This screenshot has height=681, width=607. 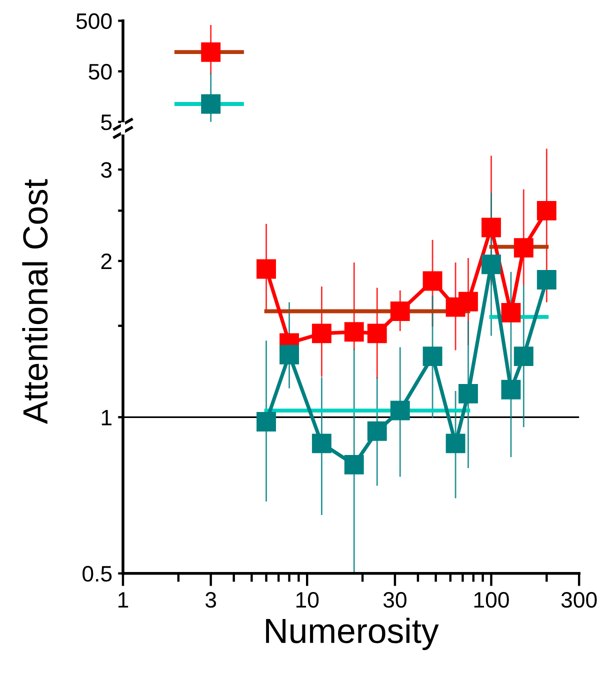 I want to click on y-tick-label: 500, so click(x=94, y=21).